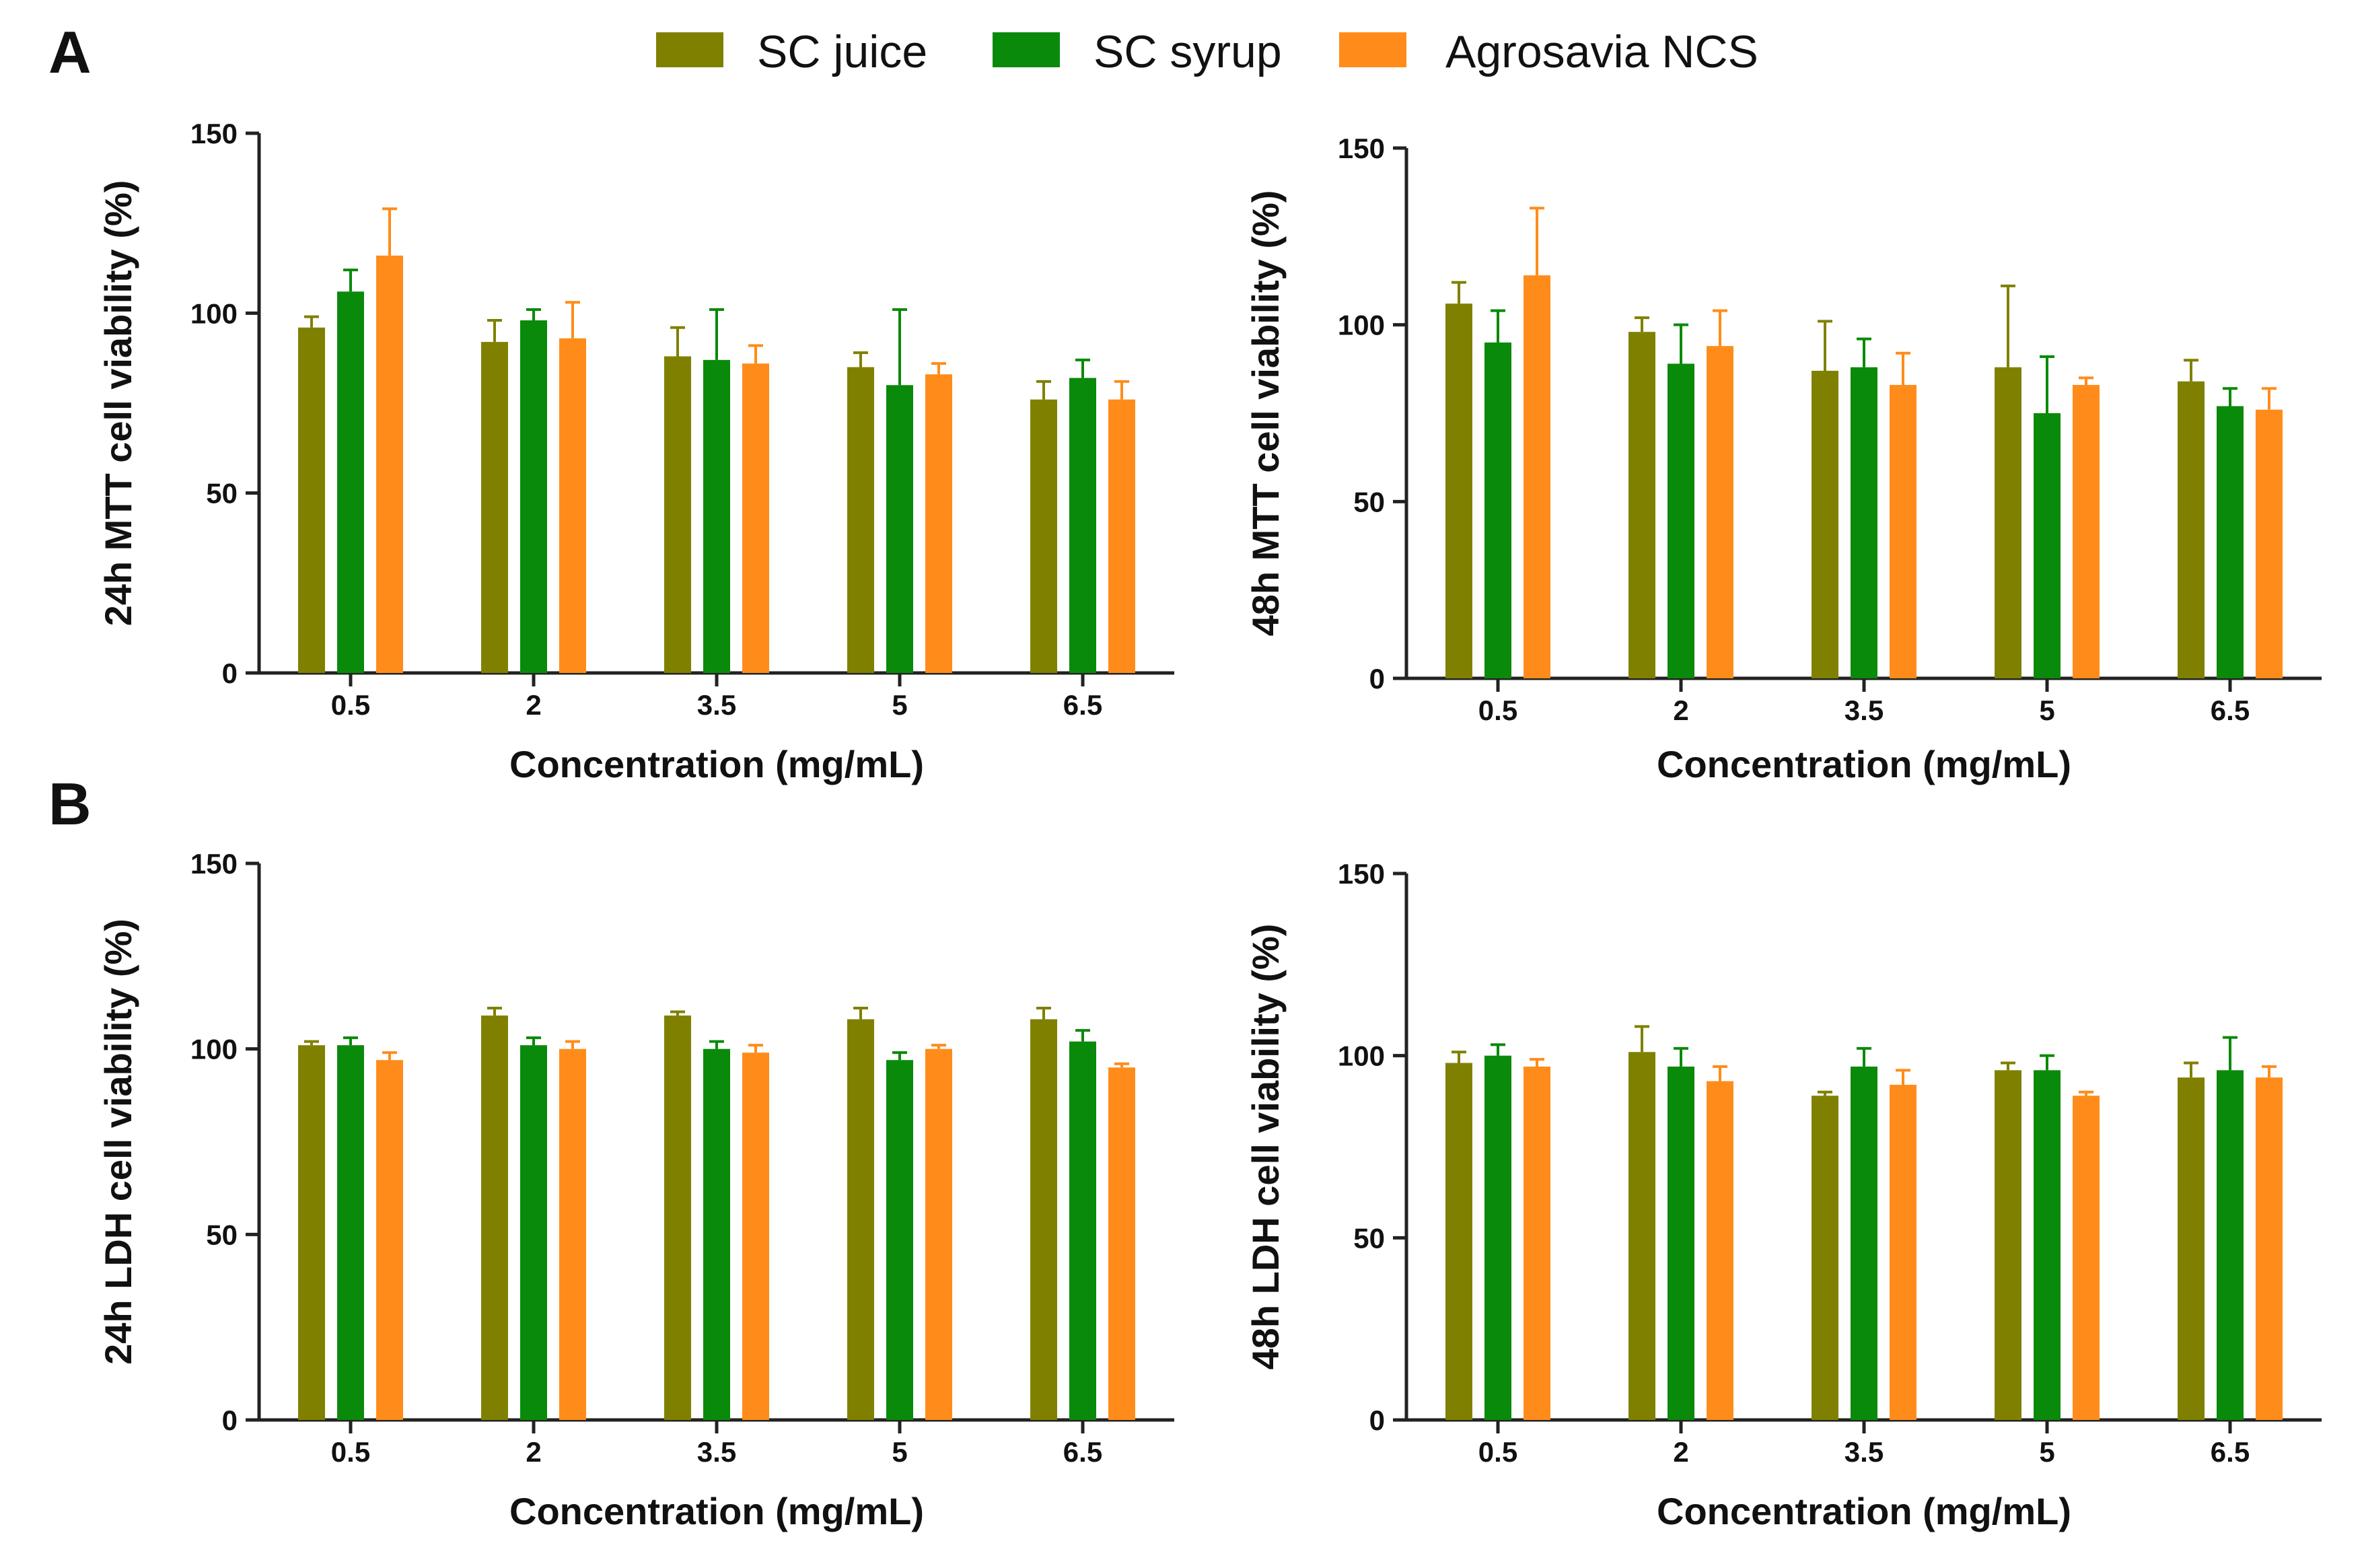 Image resolution: width=2364 pixels, height=1568 pixels. I want to click on legend-label-sc-syrup: SC syrup, so click(1188, 51).